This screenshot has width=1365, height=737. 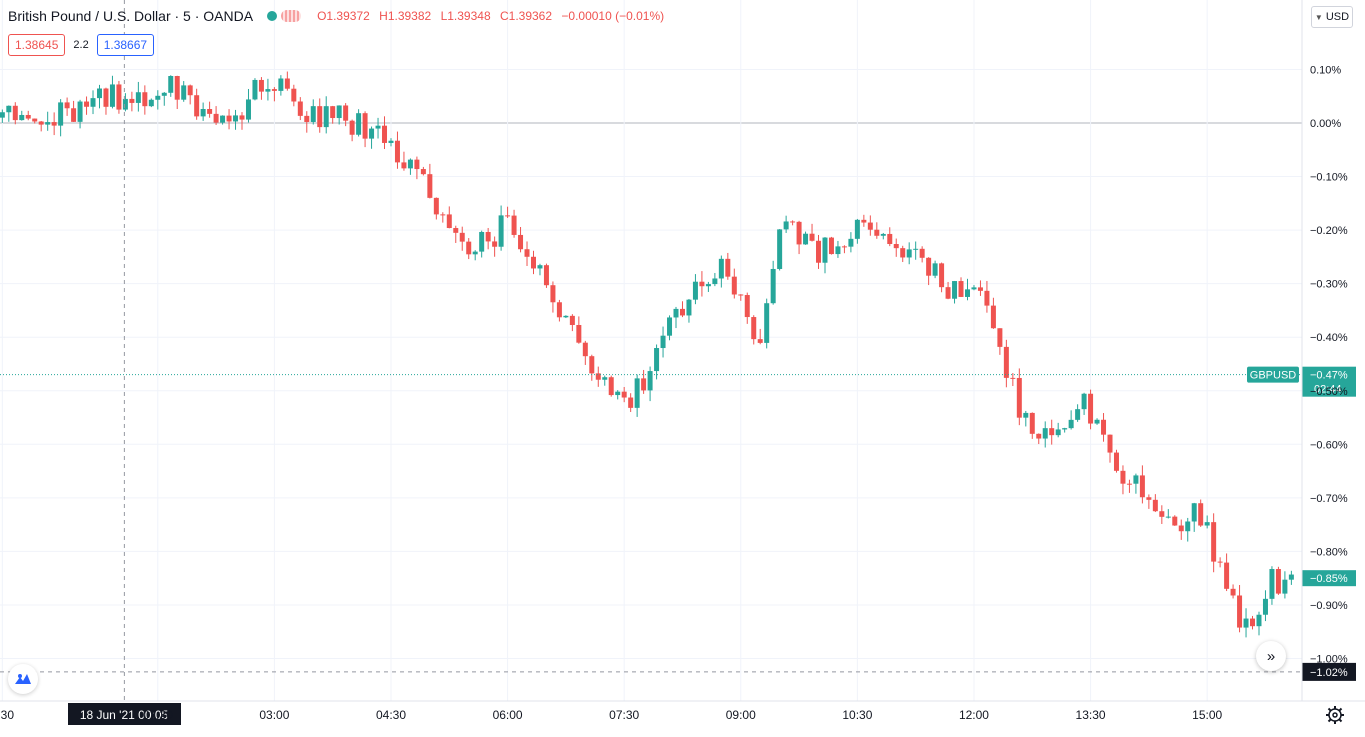 I want to click on close-value: 1.39362, so click(x=530, y=16).